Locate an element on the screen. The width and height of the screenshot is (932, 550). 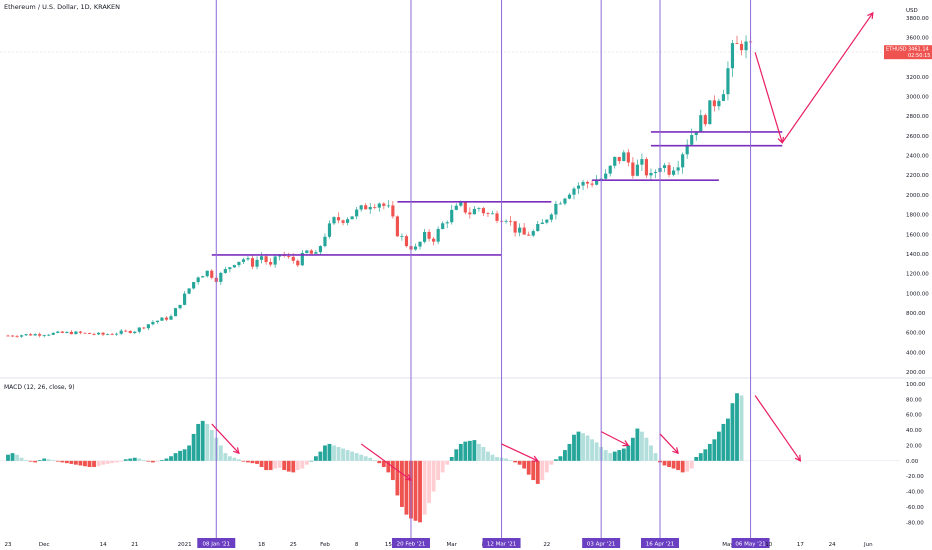
x-tick-label: Feb is located at coordinates (325, 545).